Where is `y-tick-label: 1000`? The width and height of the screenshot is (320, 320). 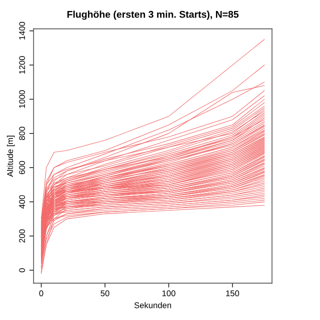
y-tick-label: 1000 is located at coordinates (22, 99).